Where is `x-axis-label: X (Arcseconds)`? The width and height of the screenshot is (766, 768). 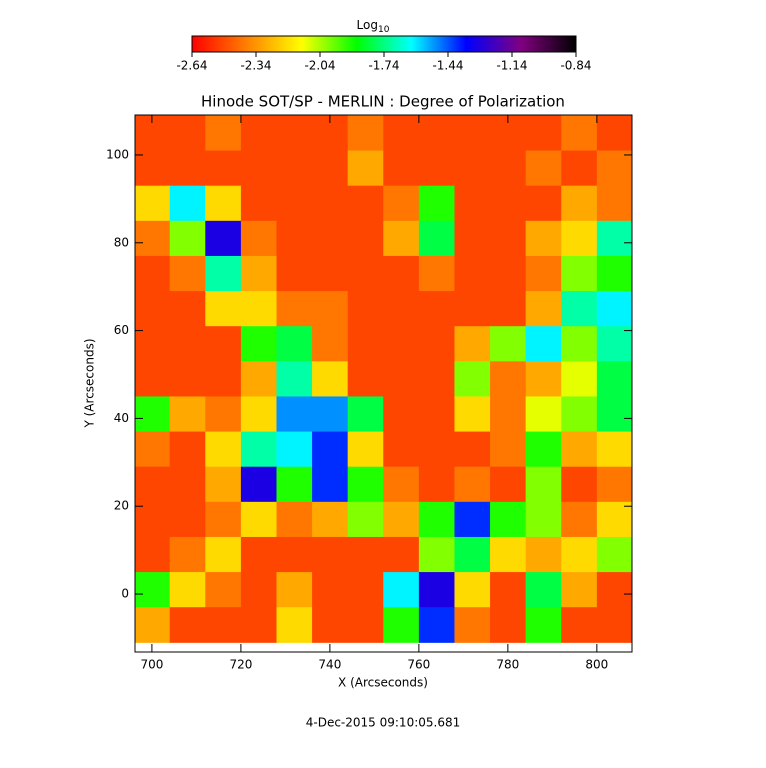 x-axis-label: X (Arcseconds) is located at coordinates (383, 683).